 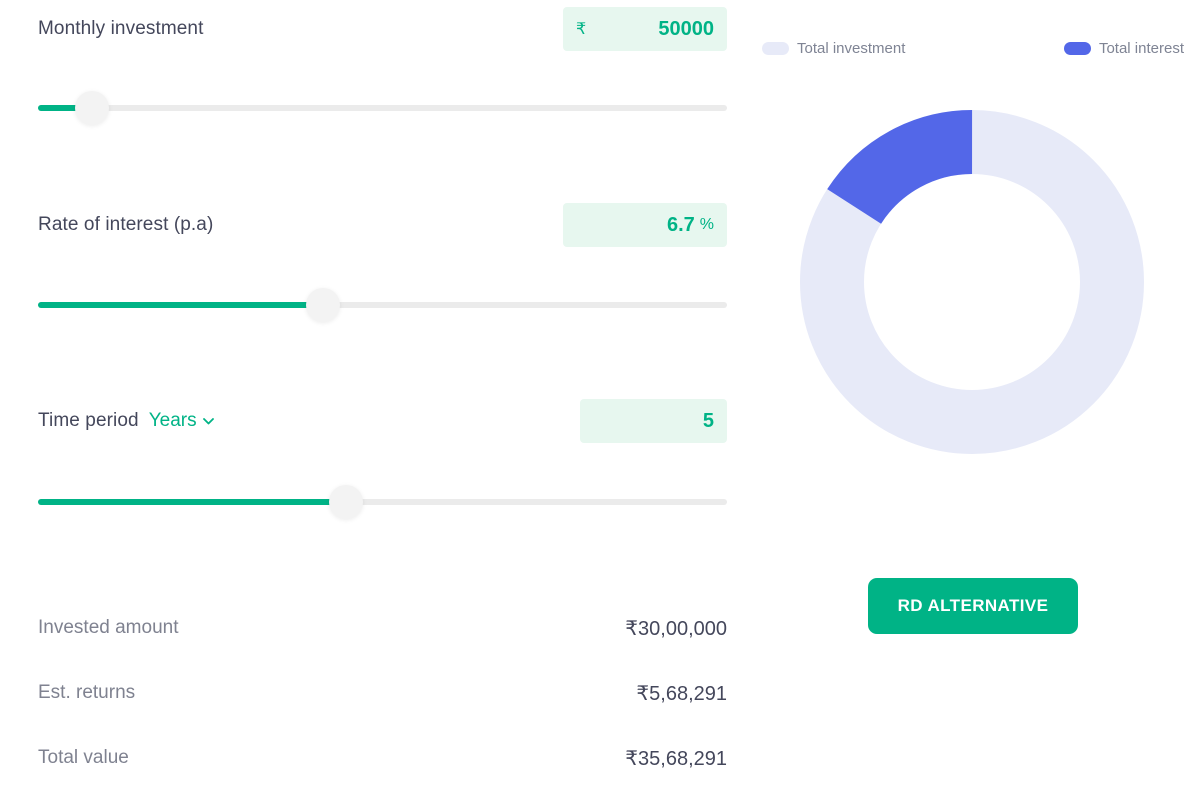 I want to click on time-period-input, so click(x=653, y=421).